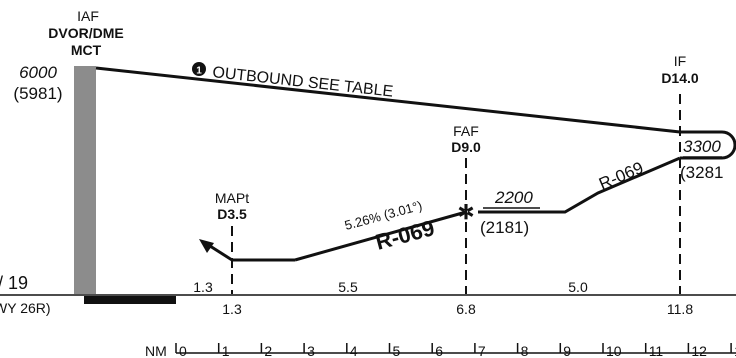 The width and height of the screenshot is (736, 358). Describe the element at coordinates (466, 213) in the screenshot. I see `faf-maltese-cross-icon: ✲` at that location.